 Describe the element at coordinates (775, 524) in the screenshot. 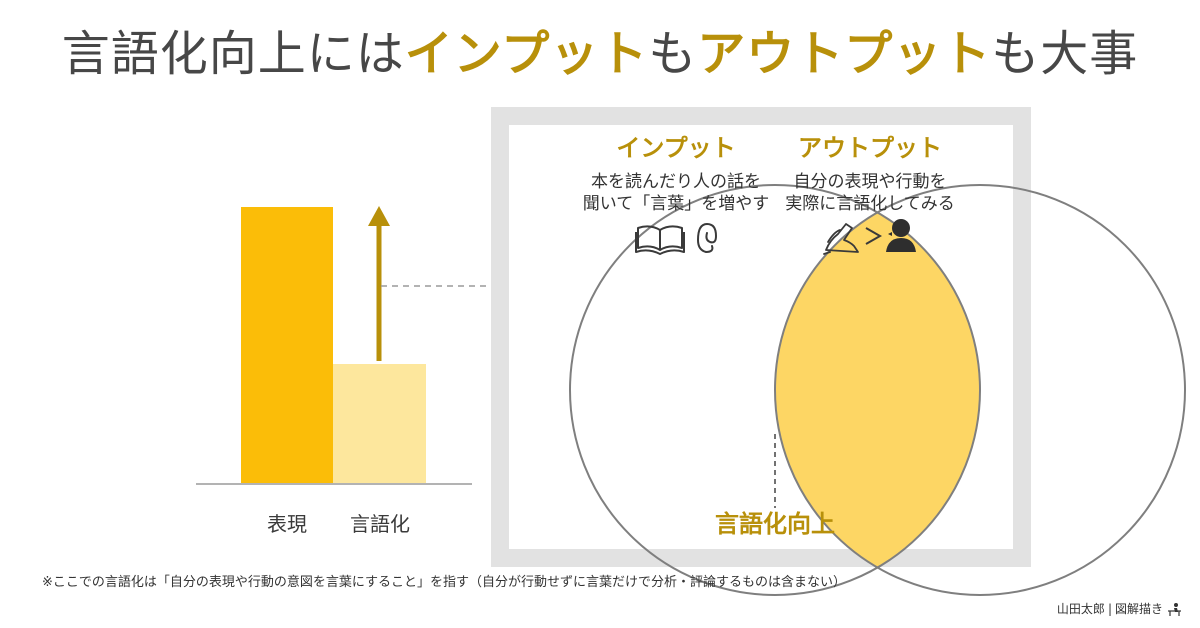

I see `overlap-label: 言語化向上` at that location.